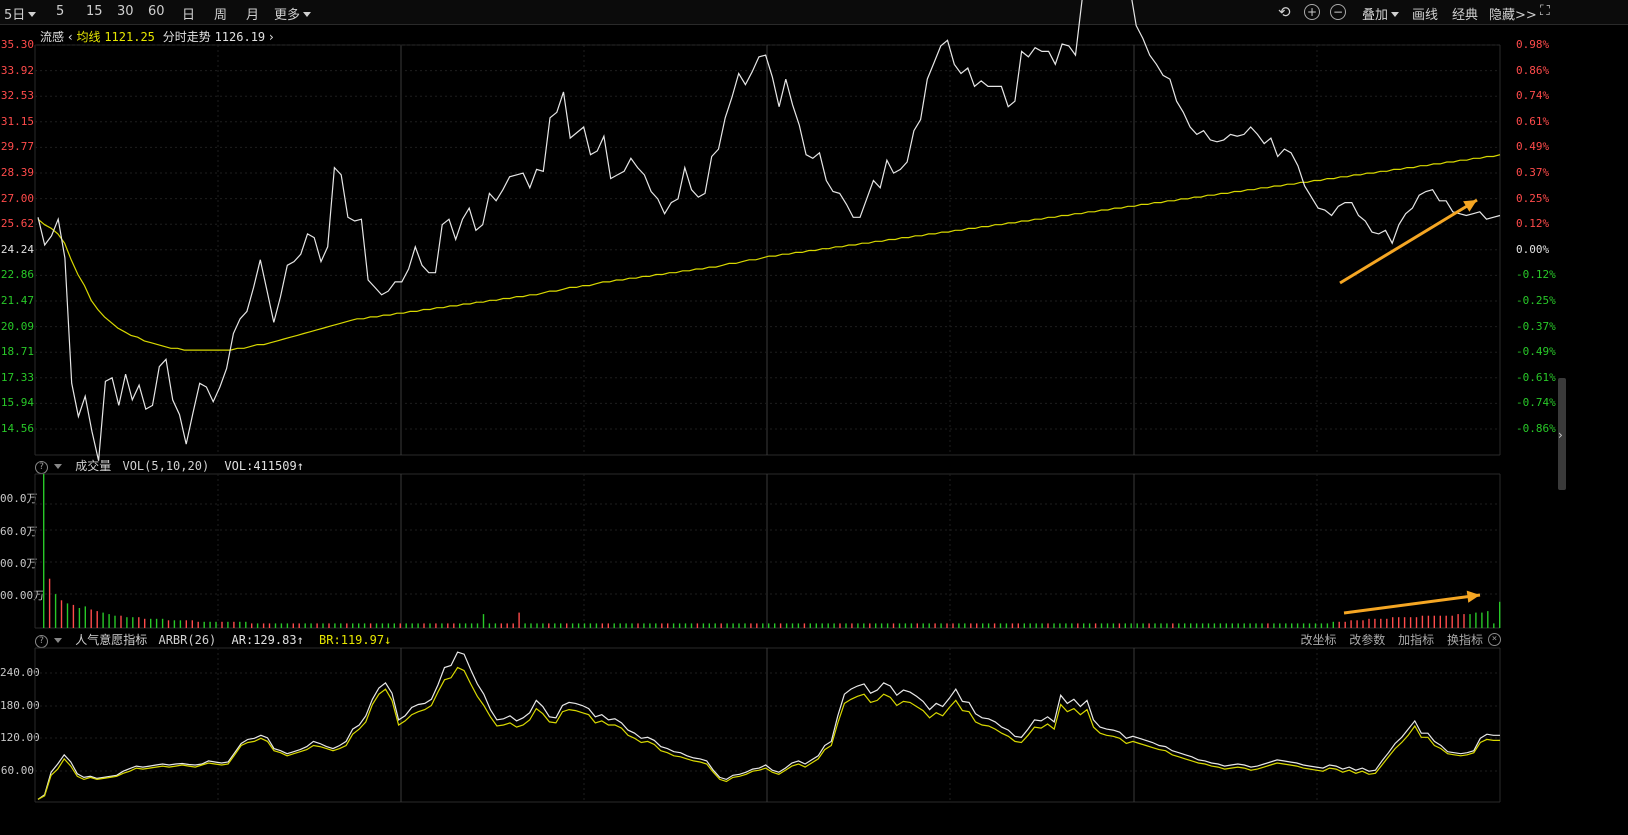 The height and width of the screenshot is (835, 1628). What do you see at coordinates (1494, 639) in the screenshot?
I see `close-icon: ×` at bounding box center [1494, 639].